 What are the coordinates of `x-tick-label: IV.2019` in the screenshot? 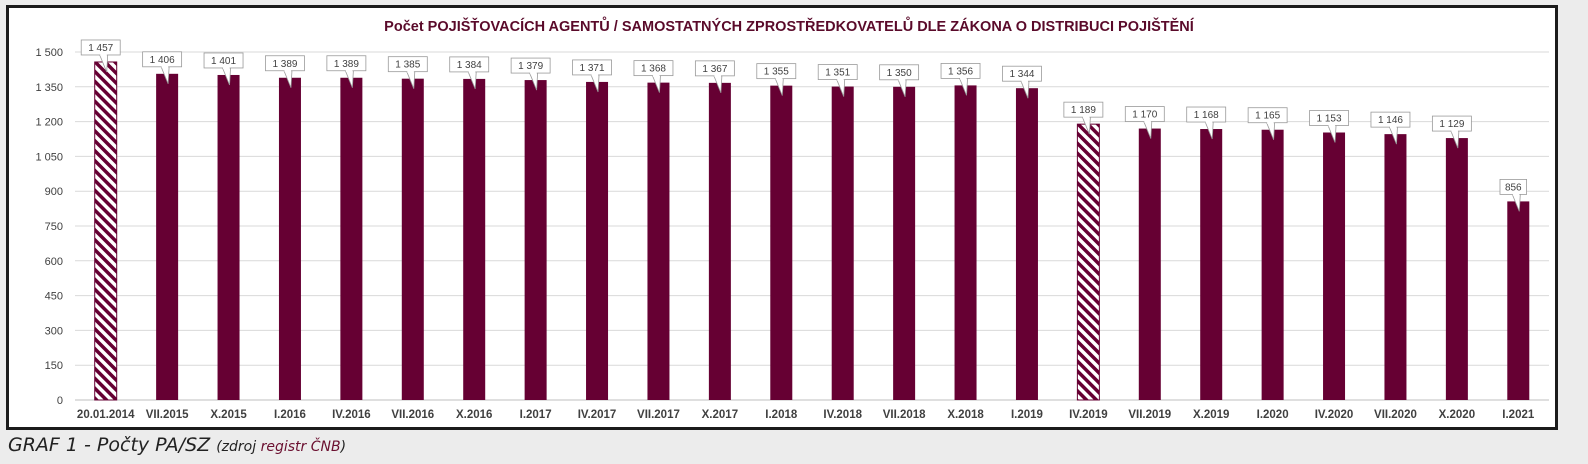 It's located at (1088, 415).